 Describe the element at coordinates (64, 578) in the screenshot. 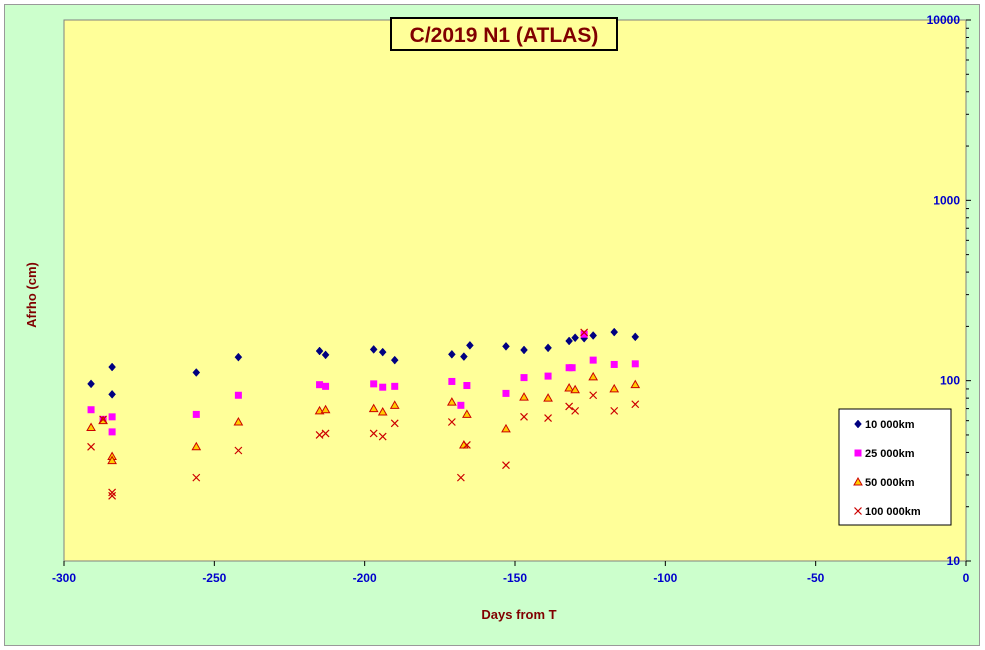

I see `x-tick-label: -300` at that location.